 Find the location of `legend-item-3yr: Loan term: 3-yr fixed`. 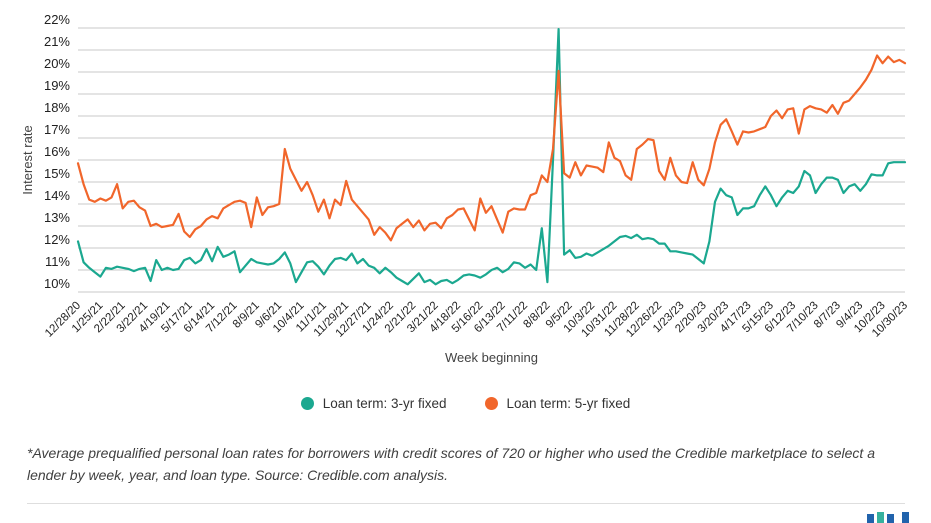

legend-item-3yr: Loan term: 3-yr fixed is located at coordinates (373, 403).